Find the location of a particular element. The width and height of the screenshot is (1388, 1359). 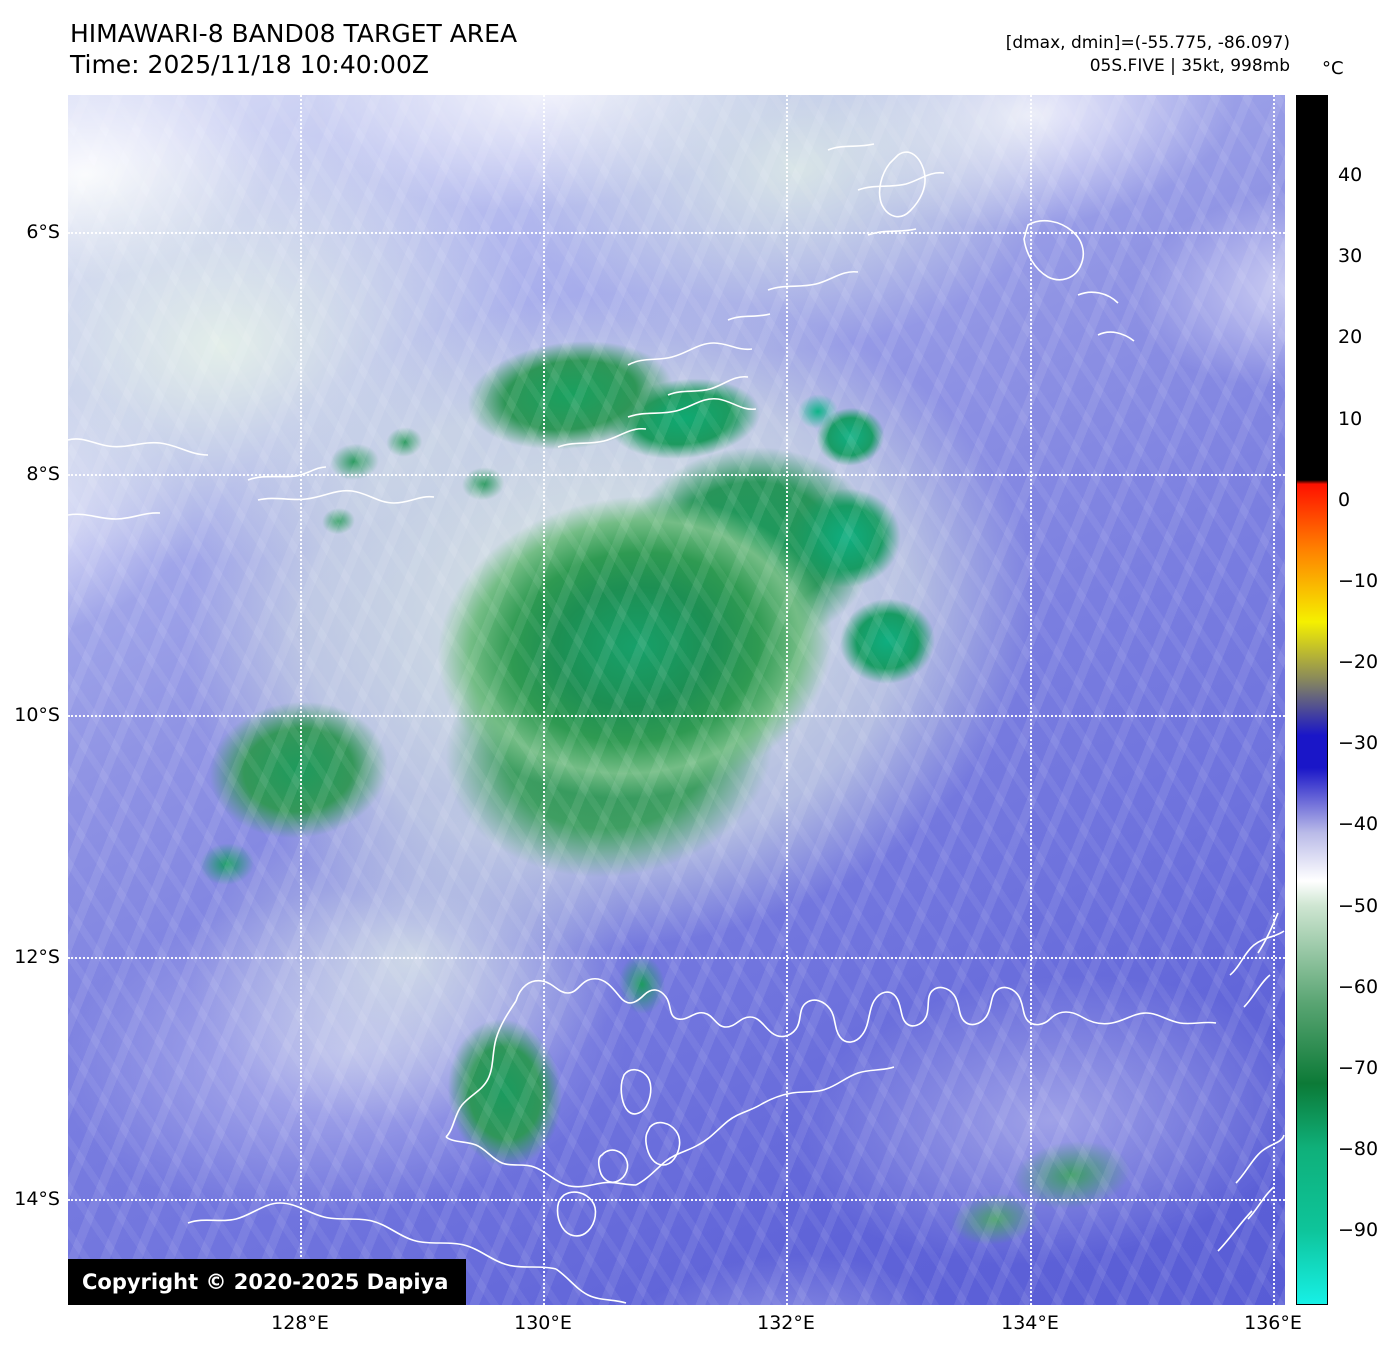

ytick-10s: 10°S is located at coordinates (37, 715).